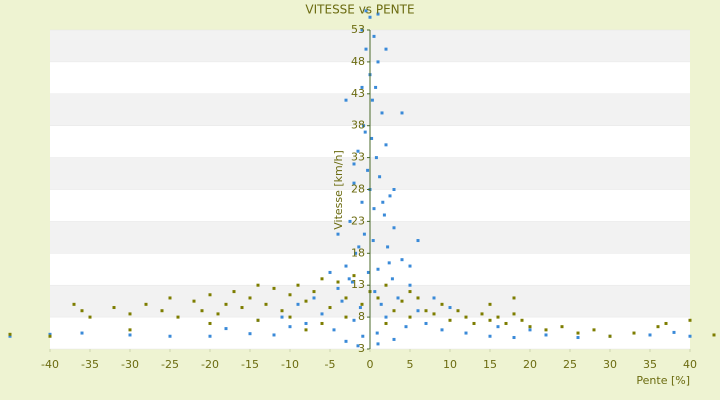 The width and height of the screenshot is (720, 400). Describe the element at coordinates (410, 364) in the screenshot. I see `x-tick-label: 5` at that location.